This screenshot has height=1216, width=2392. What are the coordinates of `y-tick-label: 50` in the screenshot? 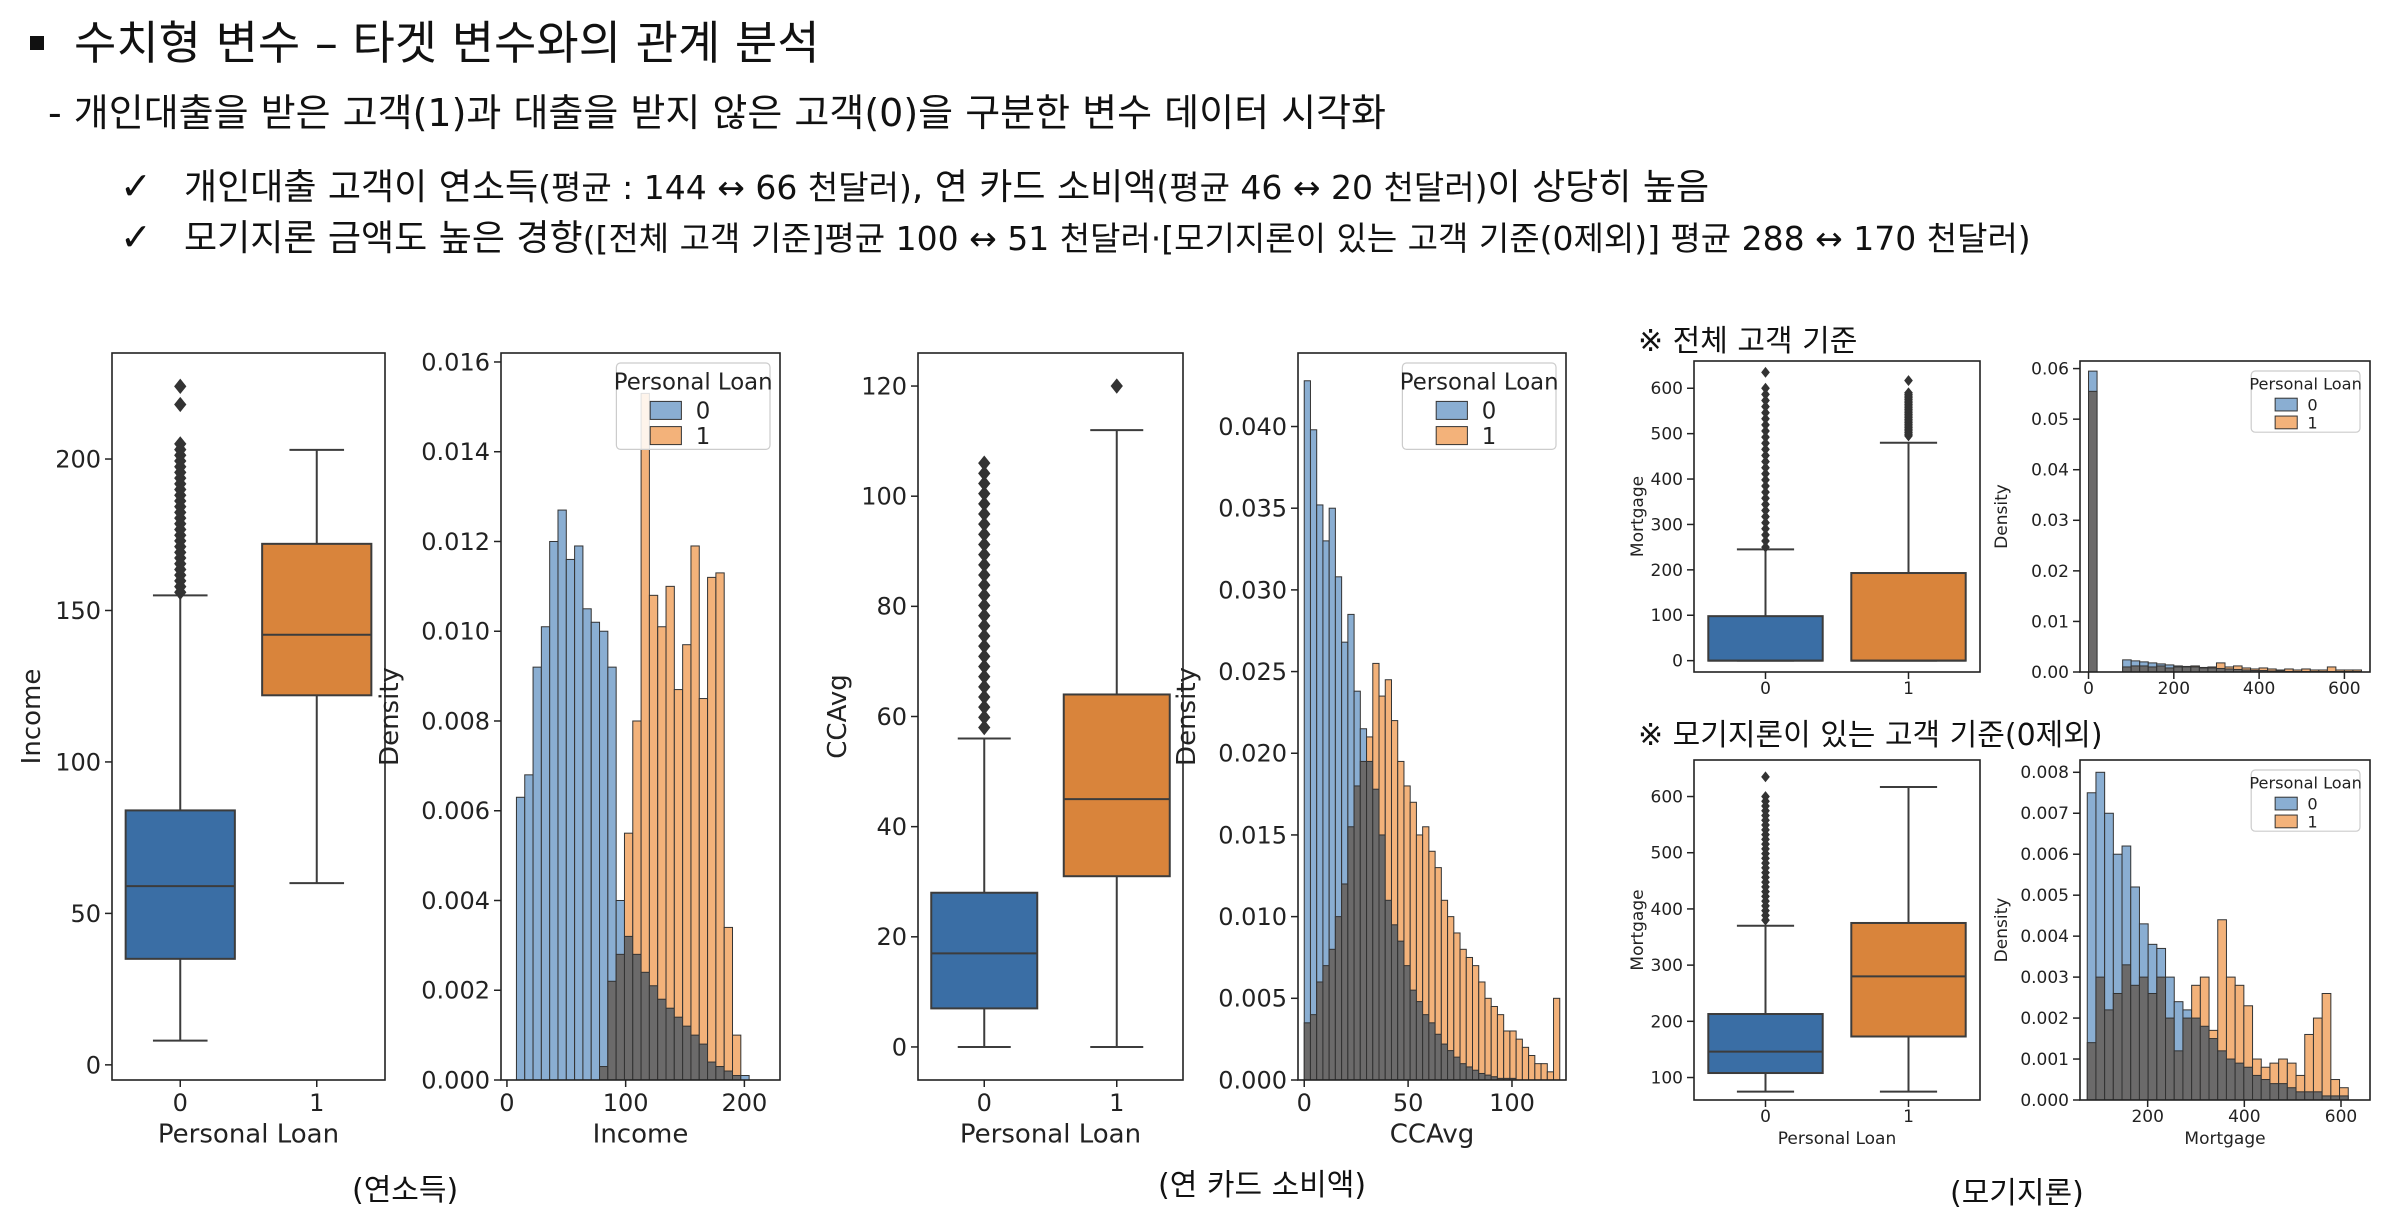 It's located at (85, 914).